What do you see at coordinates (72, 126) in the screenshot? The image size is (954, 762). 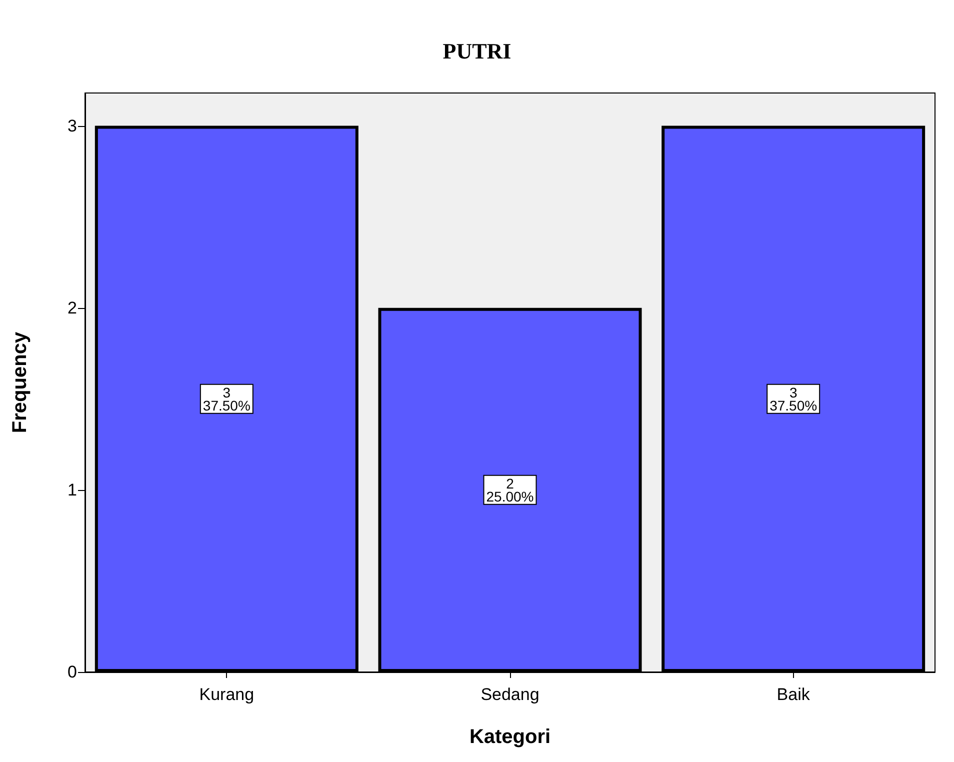 I see `y-tick-label: 3` at bounding box center [72, 126].